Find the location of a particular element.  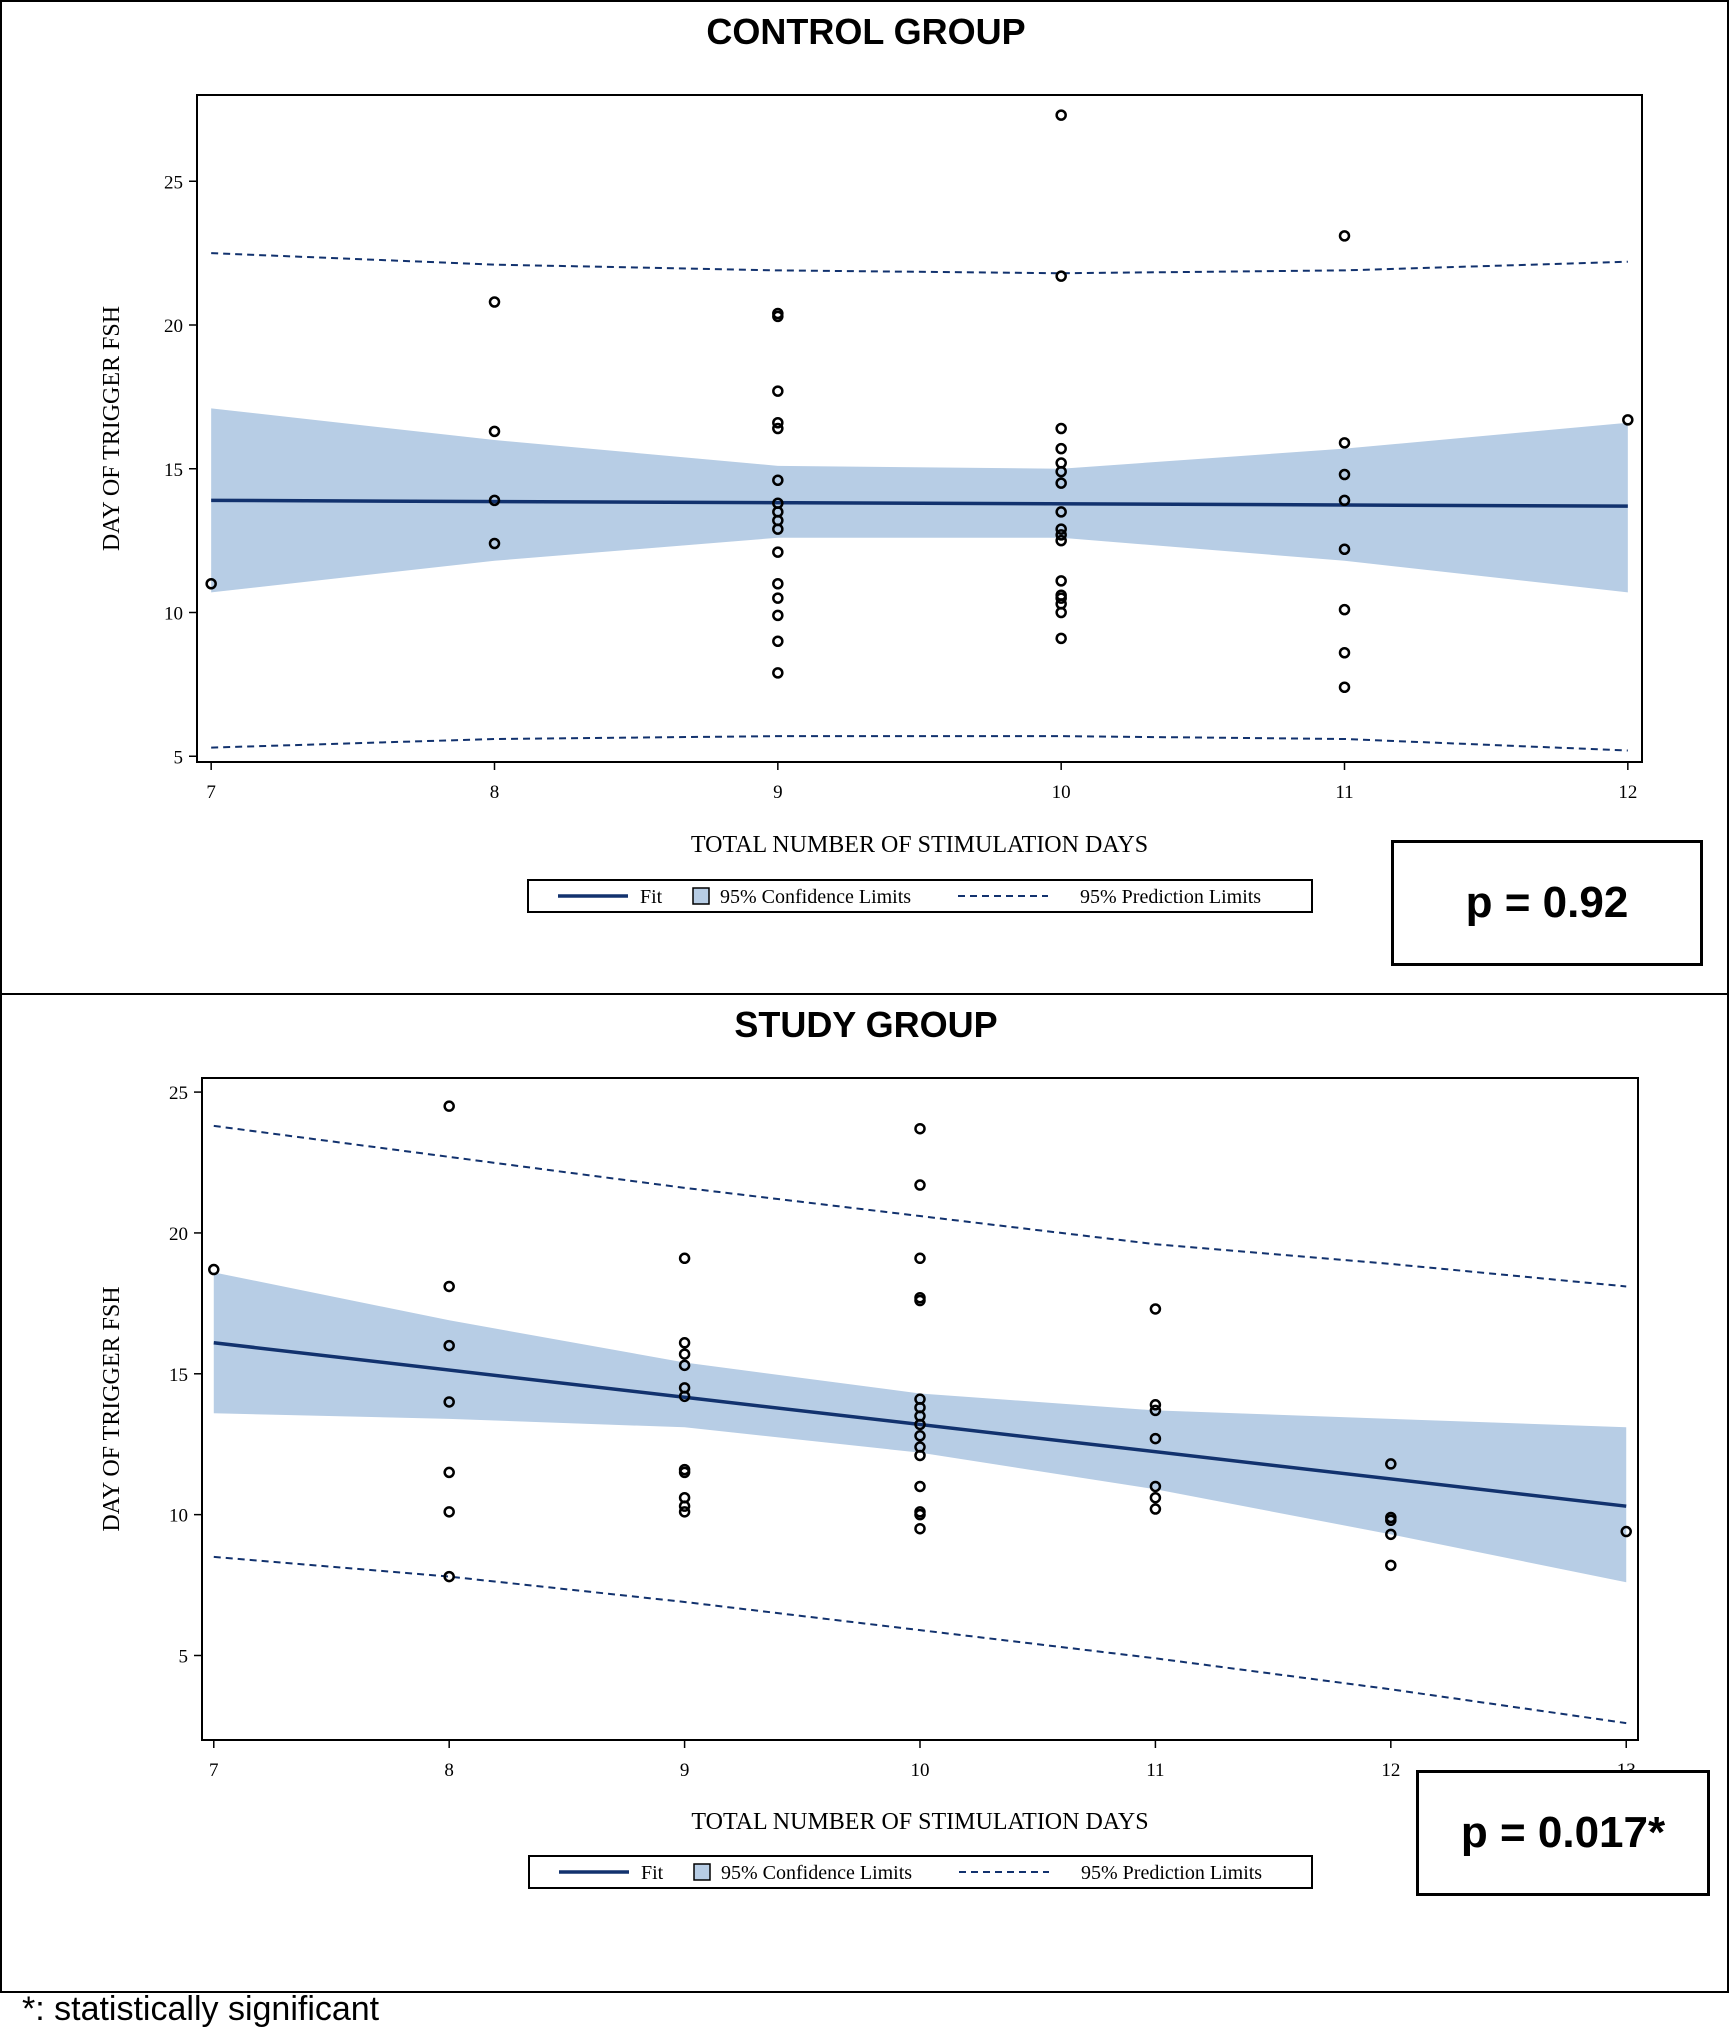

prediction-limit-lower is located at coordinates (919, 743).